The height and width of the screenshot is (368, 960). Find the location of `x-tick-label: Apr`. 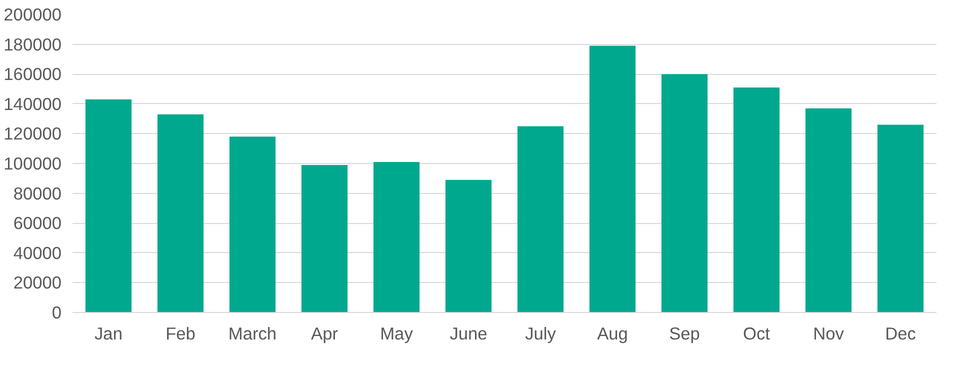

x-tick-label: Apr is located at coordinates (324, 334).